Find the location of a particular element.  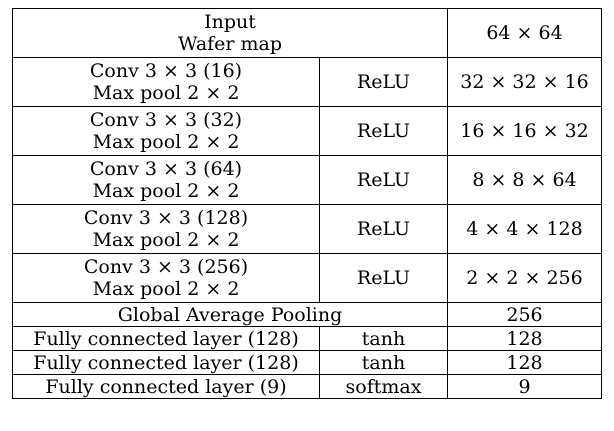

gap-output-cell: 256 is located at coordinates (524, 314).